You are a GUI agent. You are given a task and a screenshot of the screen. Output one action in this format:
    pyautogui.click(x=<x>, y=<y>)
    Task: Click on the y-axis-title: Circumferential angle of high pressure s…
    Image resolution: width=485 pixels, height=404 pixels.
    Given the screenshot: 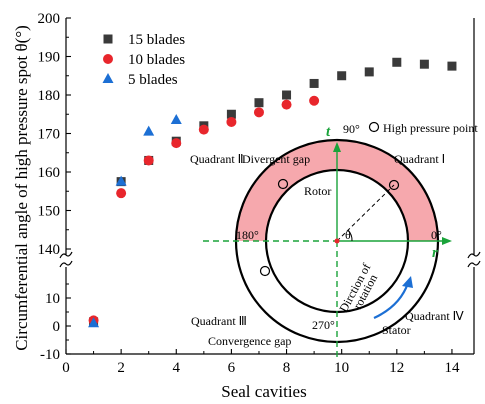 What is the action you would take?
    pyautogui.click(x=21, y=188)
    